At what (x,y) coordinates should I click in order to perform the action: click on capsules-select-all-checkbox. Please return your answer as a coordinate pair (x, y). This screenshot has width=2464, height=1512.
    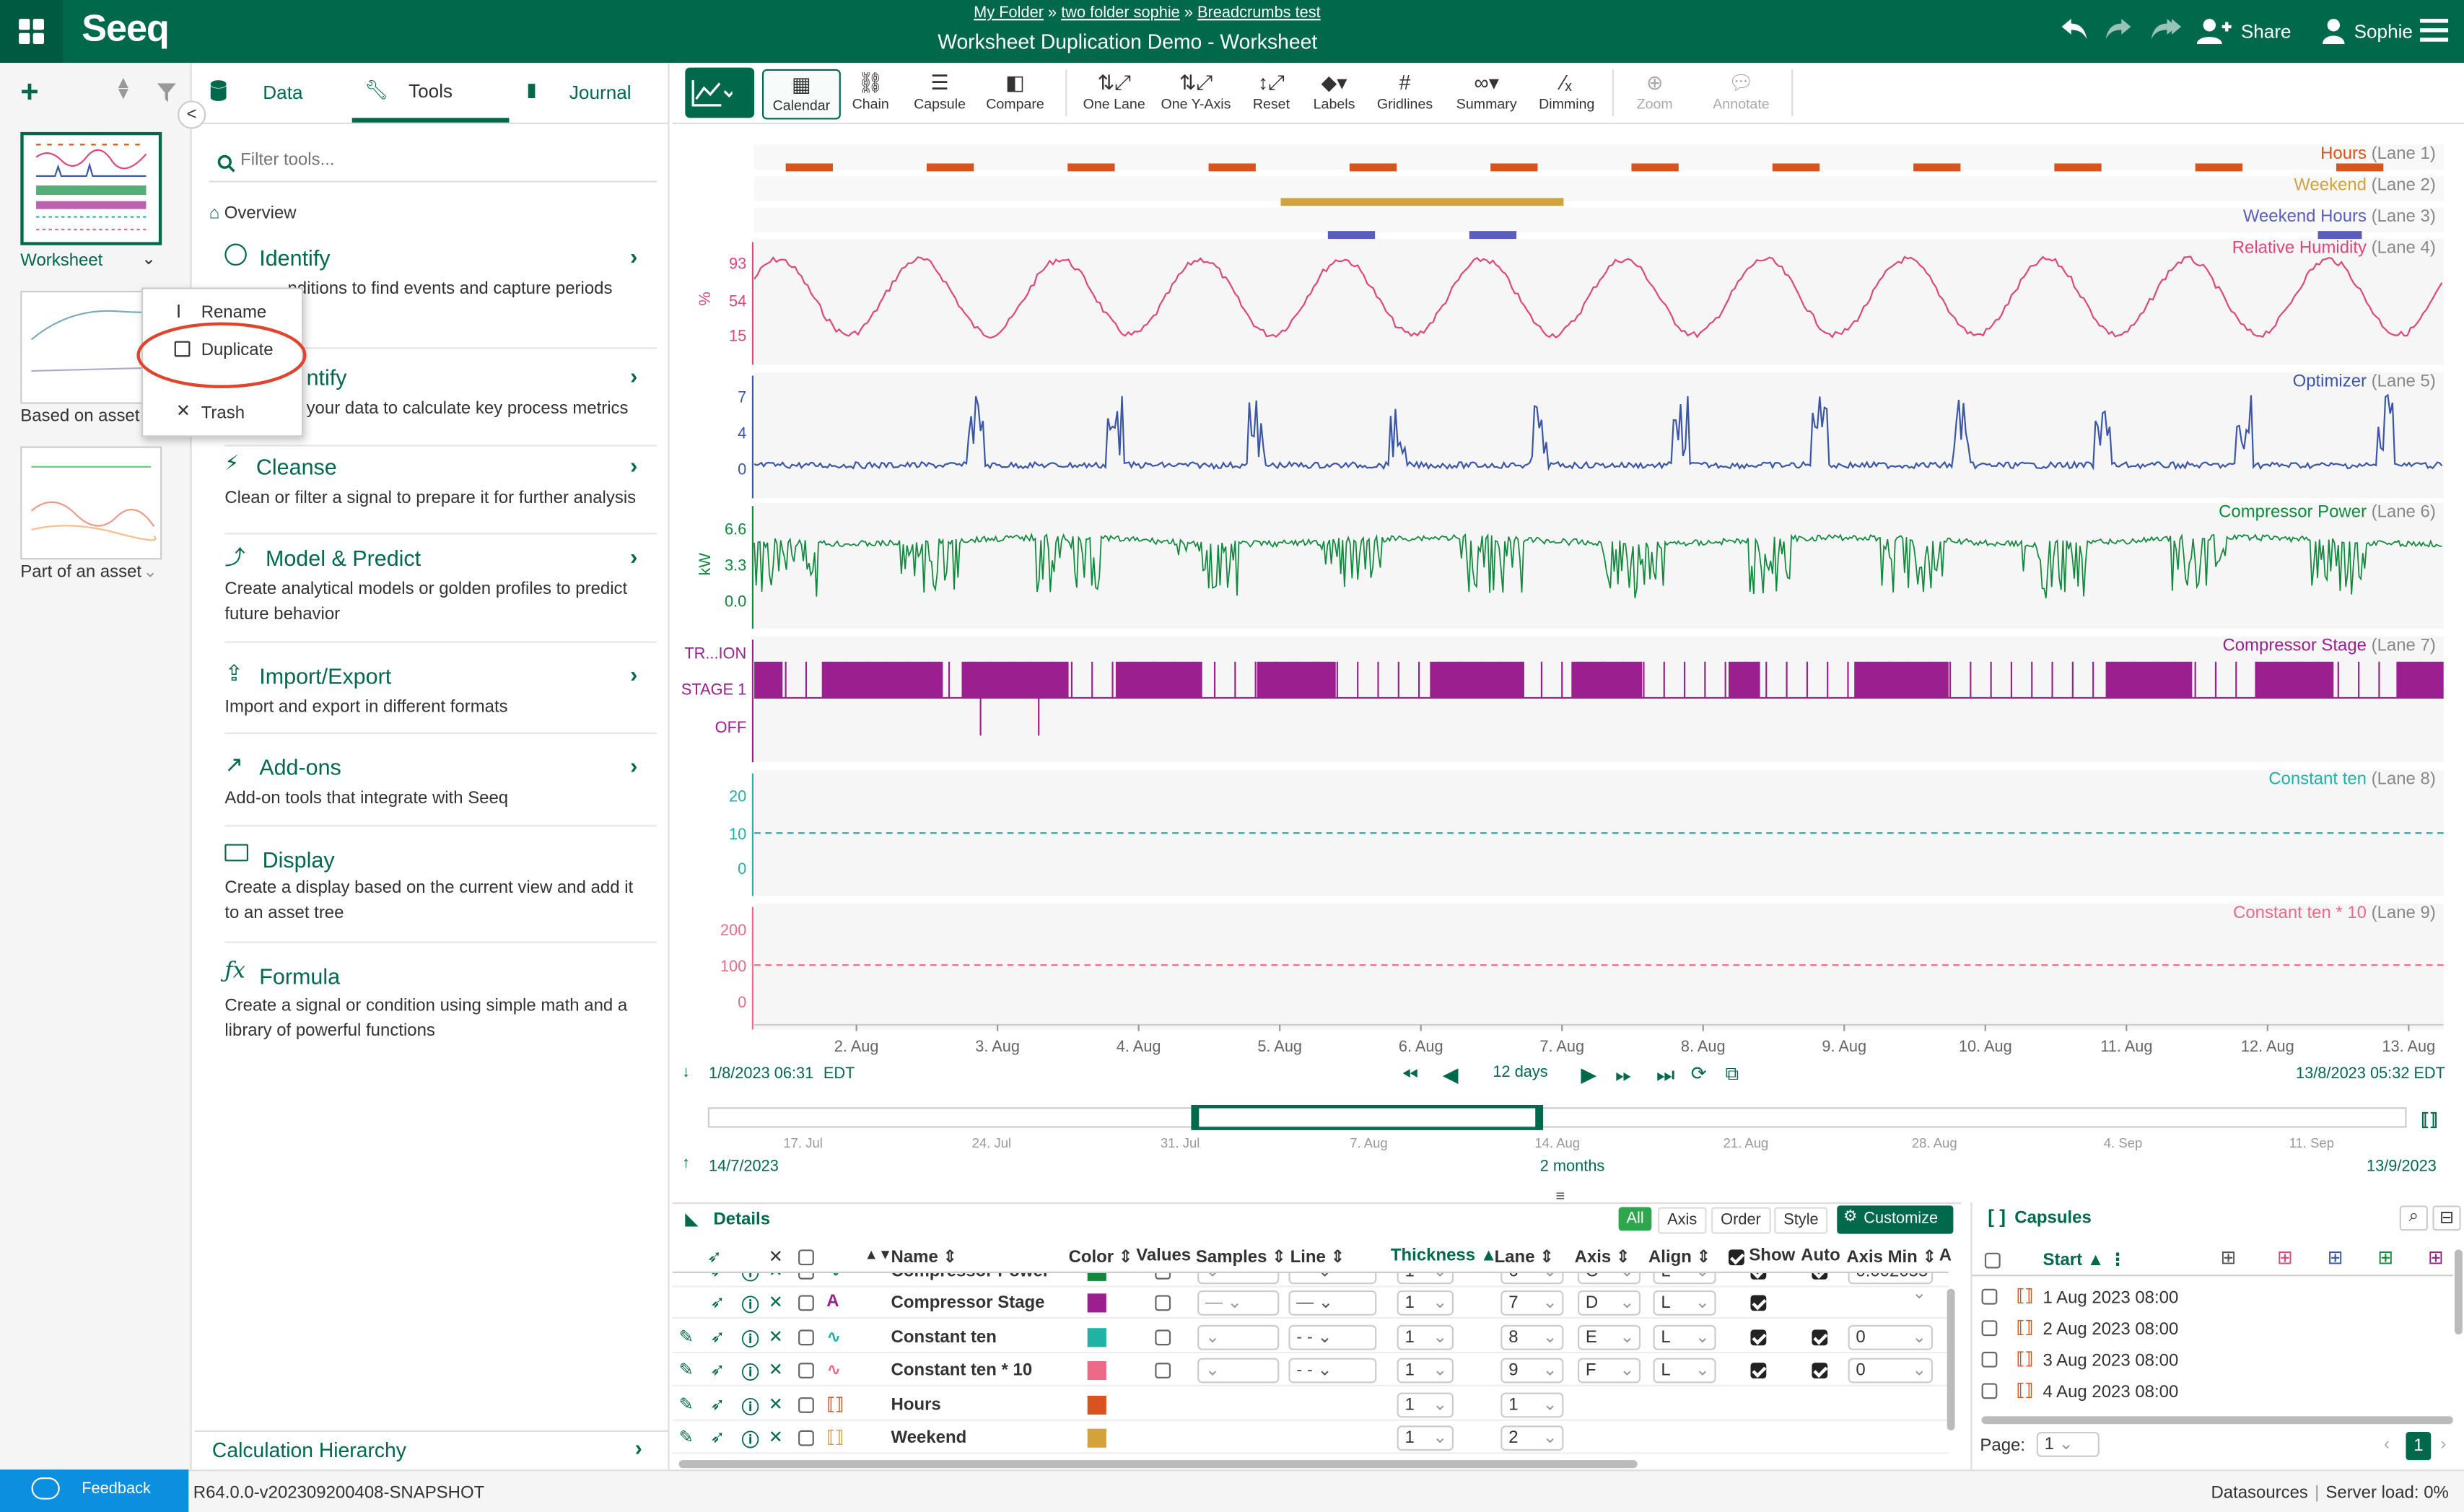
    Looking at the image, I should click on (1993, 1260).